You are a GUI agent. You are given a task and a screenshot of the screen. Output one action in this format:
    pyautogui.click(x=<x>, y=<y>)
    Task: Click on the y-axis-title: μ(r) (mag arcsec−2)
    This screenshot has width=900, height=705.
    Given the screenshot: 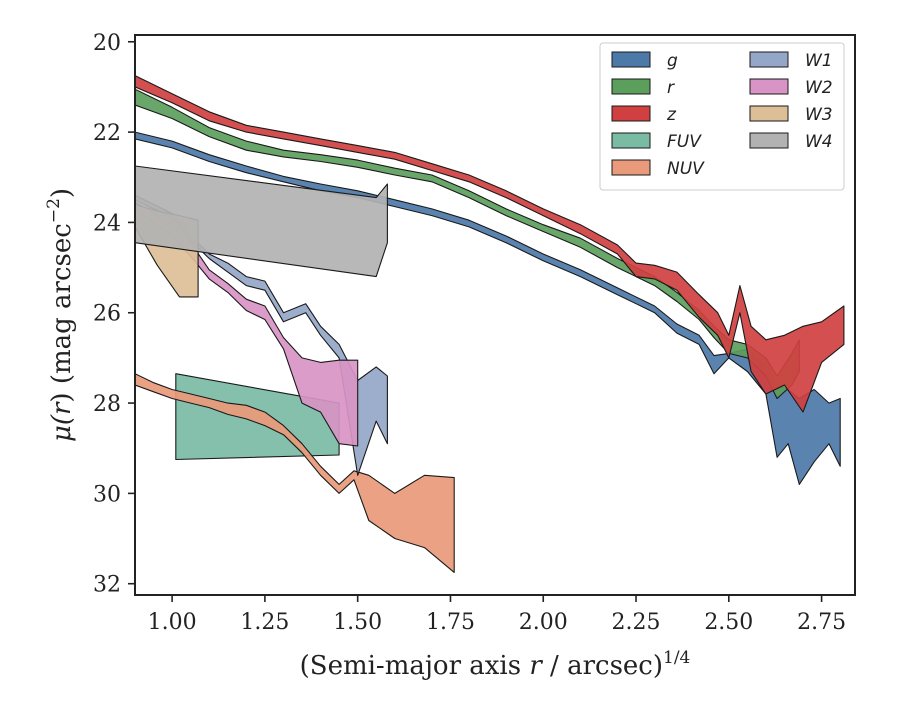 What is the action you would take?
    pyautogui.click(x=60, y=315)
    